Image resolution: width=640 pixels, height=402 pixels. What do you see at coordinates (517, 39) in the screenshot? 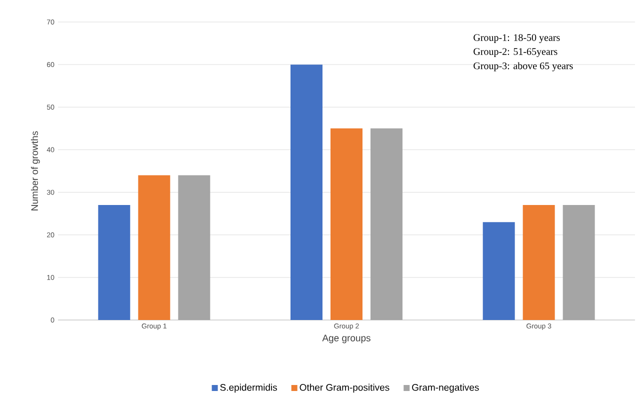
I see `annotation: Group-1: 18-50 years` at bounding box center [517, 39].